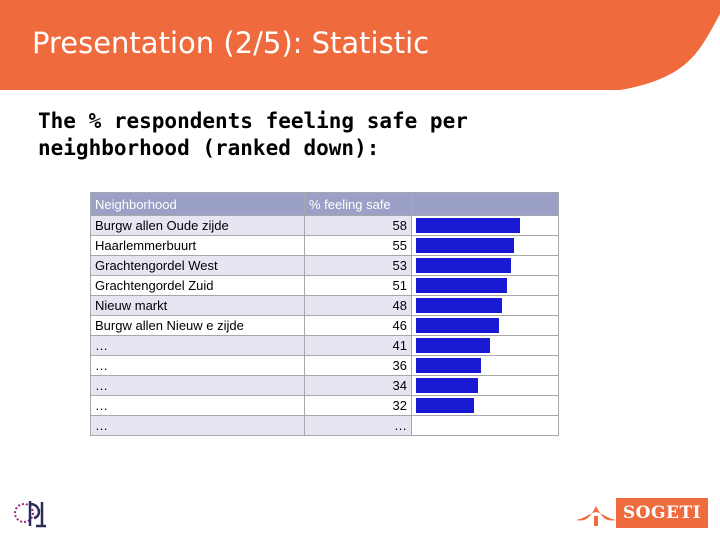  Describe the element at coordinates (358, 325) in the screenshot. I see `pct-safe-value: 46` at that location.